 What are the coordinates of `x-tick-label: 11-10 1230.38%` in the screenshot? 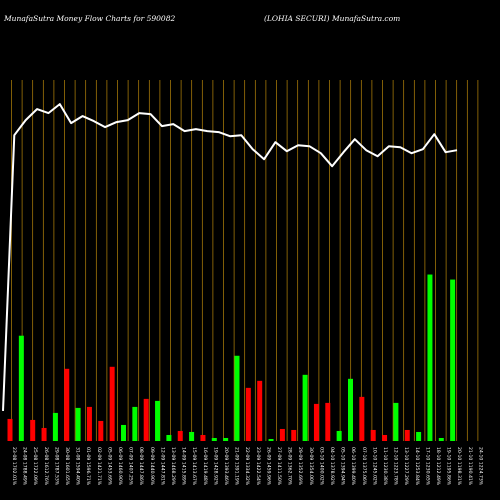 It's located at (385, 466).